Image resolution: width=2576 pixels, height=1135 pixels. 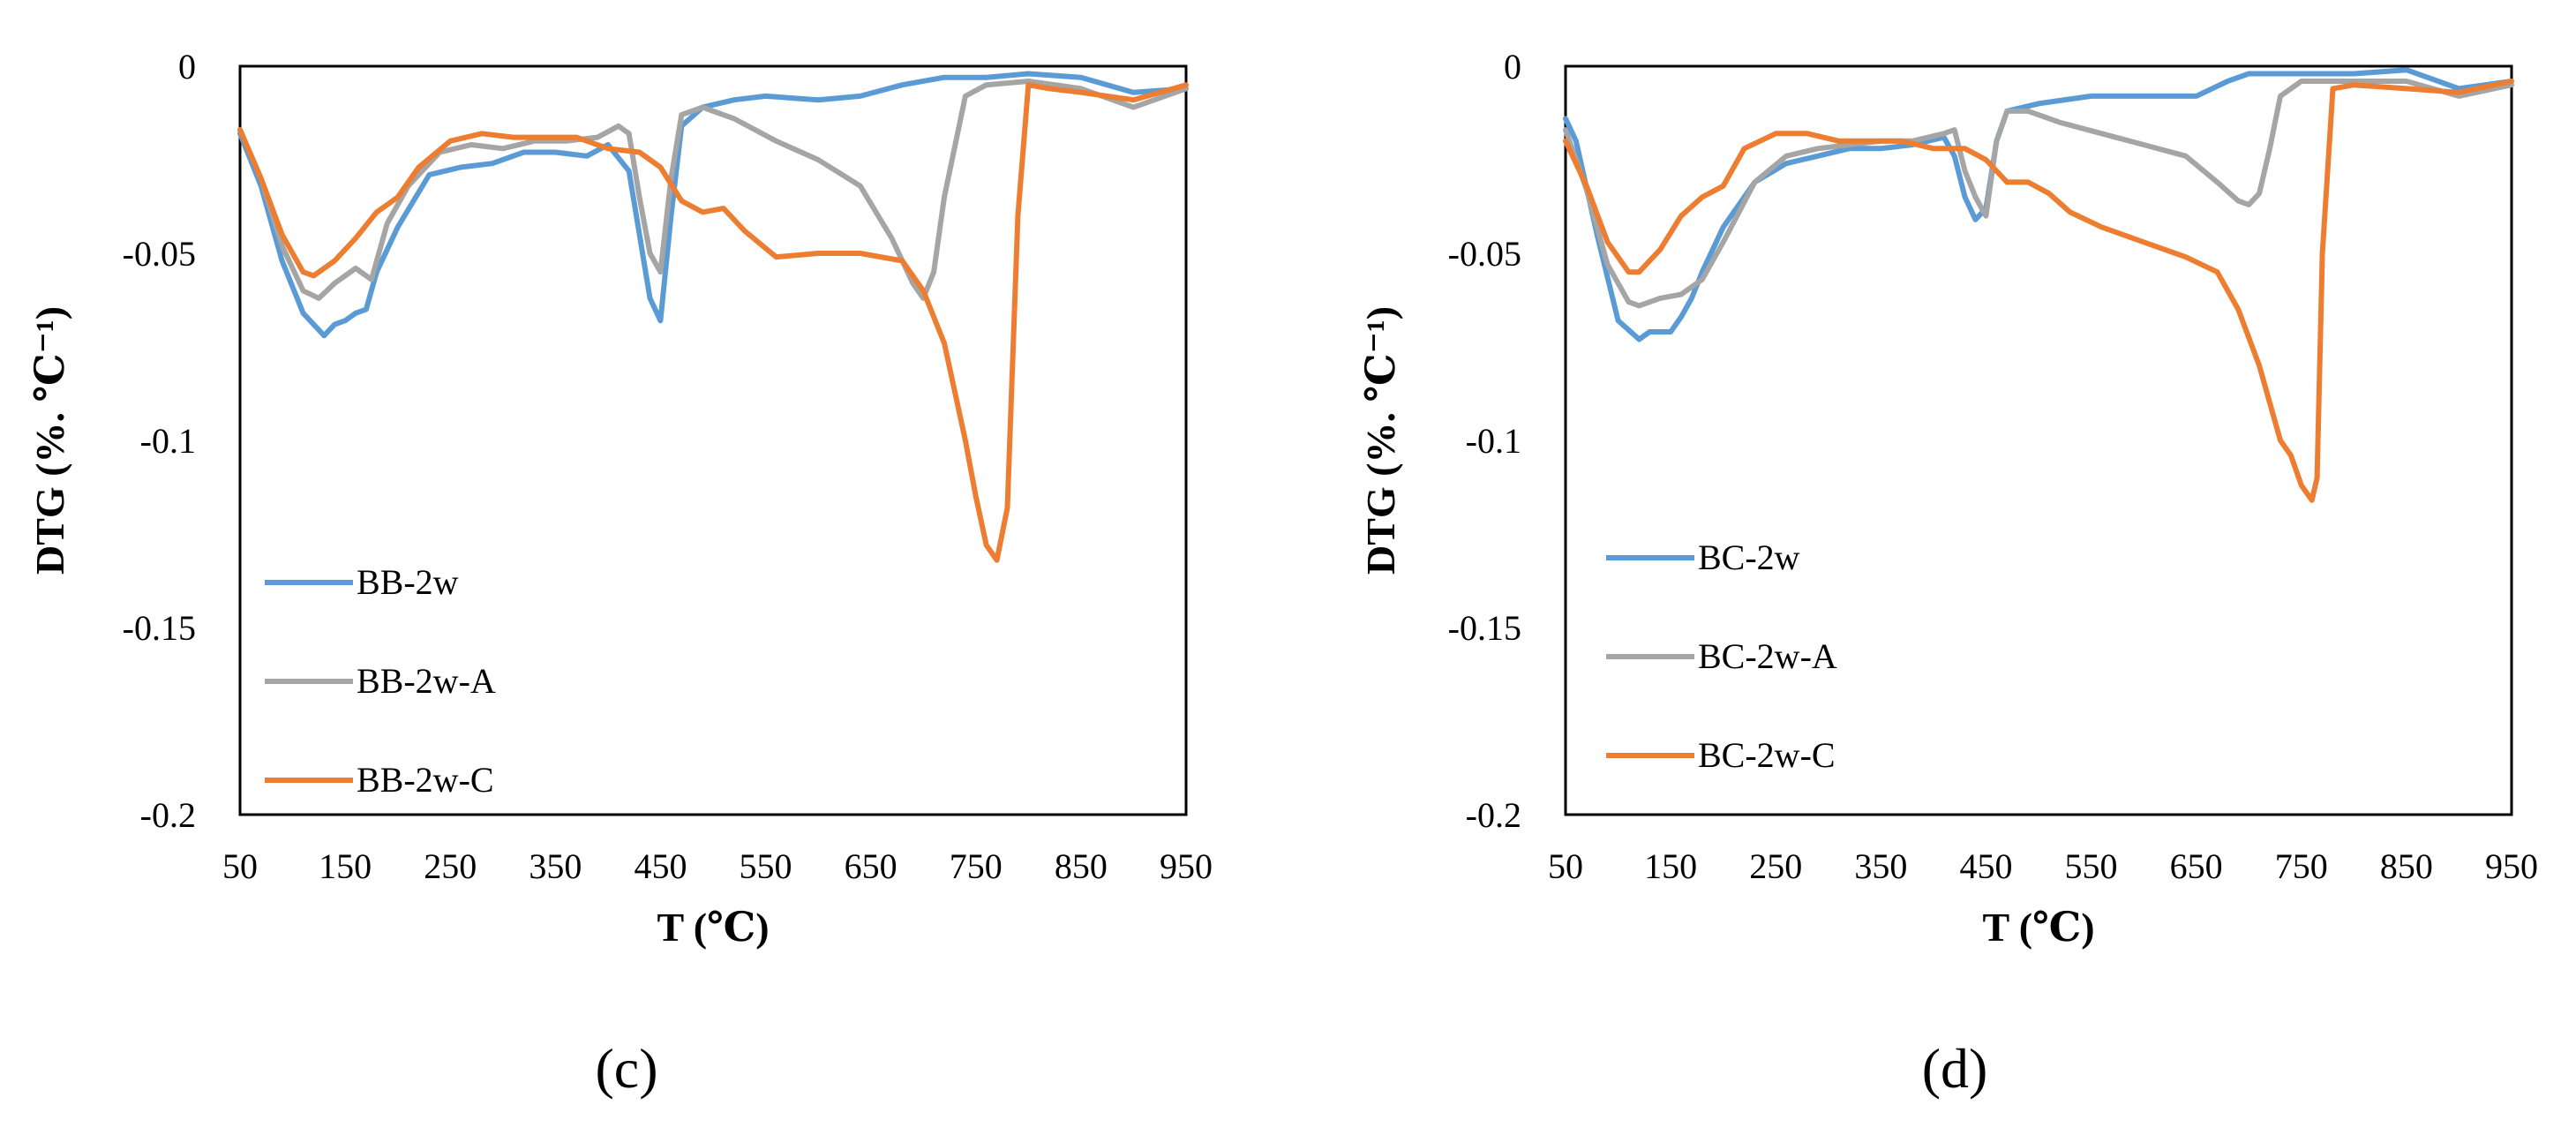 What do you see at coordinates (626, 1068) in the screenshot?
I see `panel-label: (c)` at bounding box center [626, 1068].